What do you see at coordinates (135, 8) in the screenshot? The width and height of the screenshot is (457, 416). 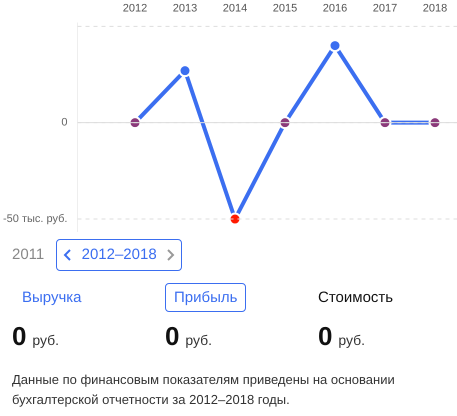 I see `x-tick-label: 2012` at bounding box center [135, 8].